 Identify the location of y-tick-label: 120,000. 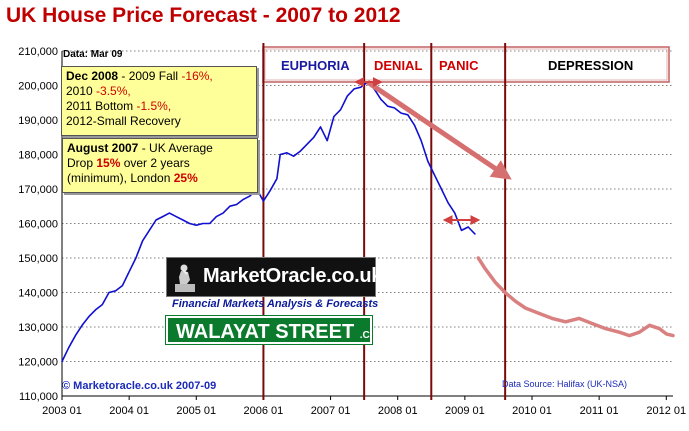
(38, 363).